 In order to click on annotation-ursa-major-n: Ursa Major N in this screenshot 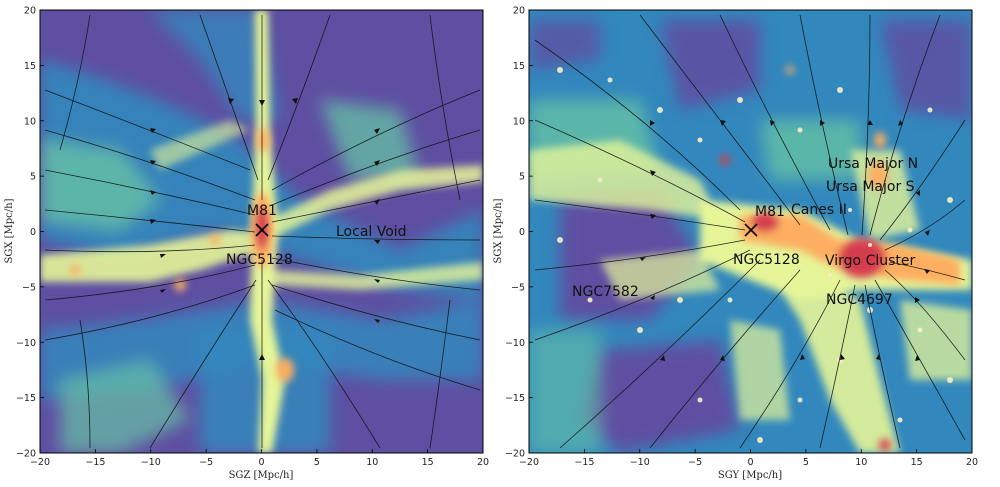, I will do `click(873, 164)`.